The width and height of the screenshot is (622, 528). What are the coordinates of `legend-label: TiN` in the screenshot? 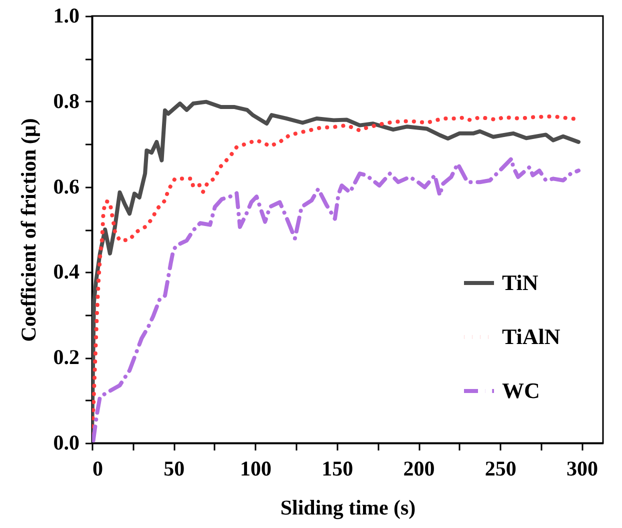 It's located at (520, 282).